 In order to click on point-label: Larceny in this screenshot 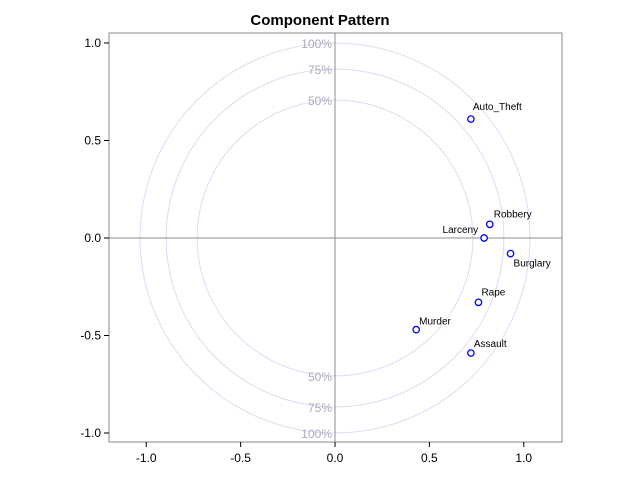, I will do `click(461, 230)`.